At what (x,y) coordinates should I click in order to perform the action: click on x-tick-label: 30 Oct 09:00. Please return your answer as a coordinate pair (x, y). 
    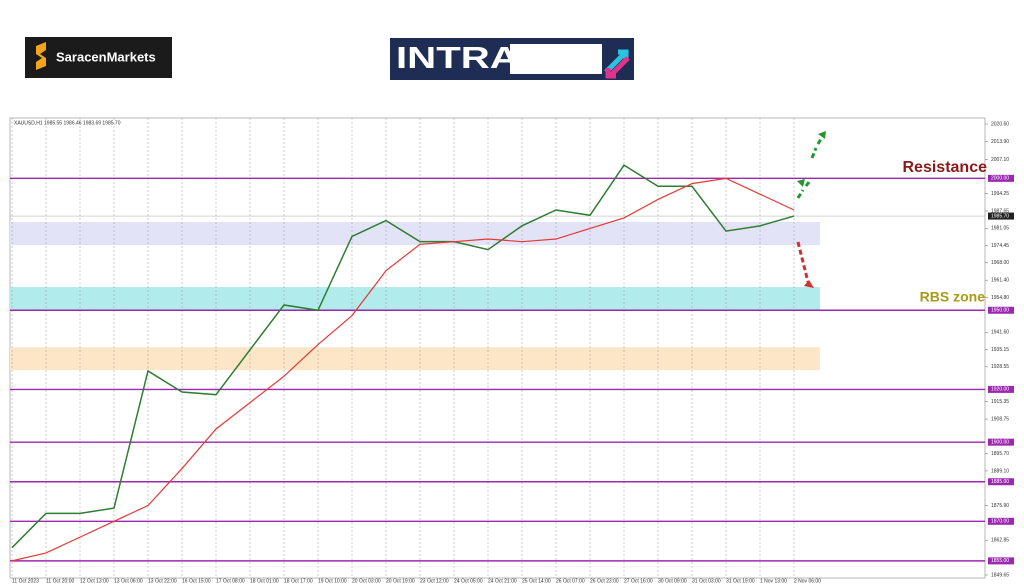
    Looking at the image, I should click on (672, 581).